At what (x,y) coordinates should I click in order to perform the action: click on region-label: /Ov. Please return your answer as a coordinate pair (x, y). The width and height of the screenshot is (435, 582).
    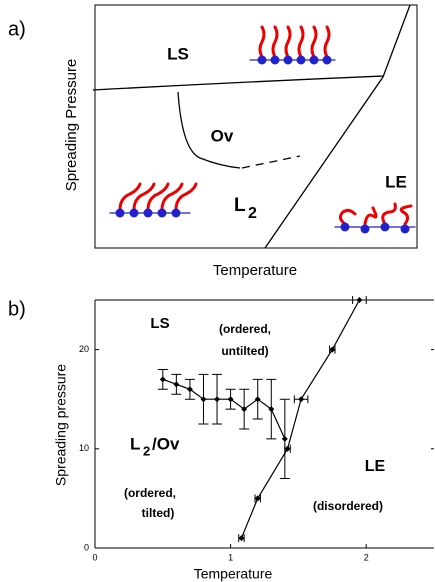
    Looking at the image, I should click on (166, 443).